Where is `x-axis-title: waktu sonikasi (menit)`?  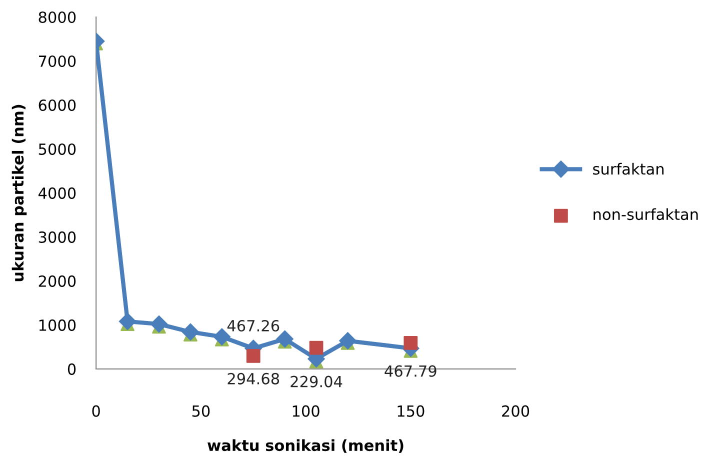 x-axis-title: waktu sonikasi (menit) is located at coordinates (306, 446).